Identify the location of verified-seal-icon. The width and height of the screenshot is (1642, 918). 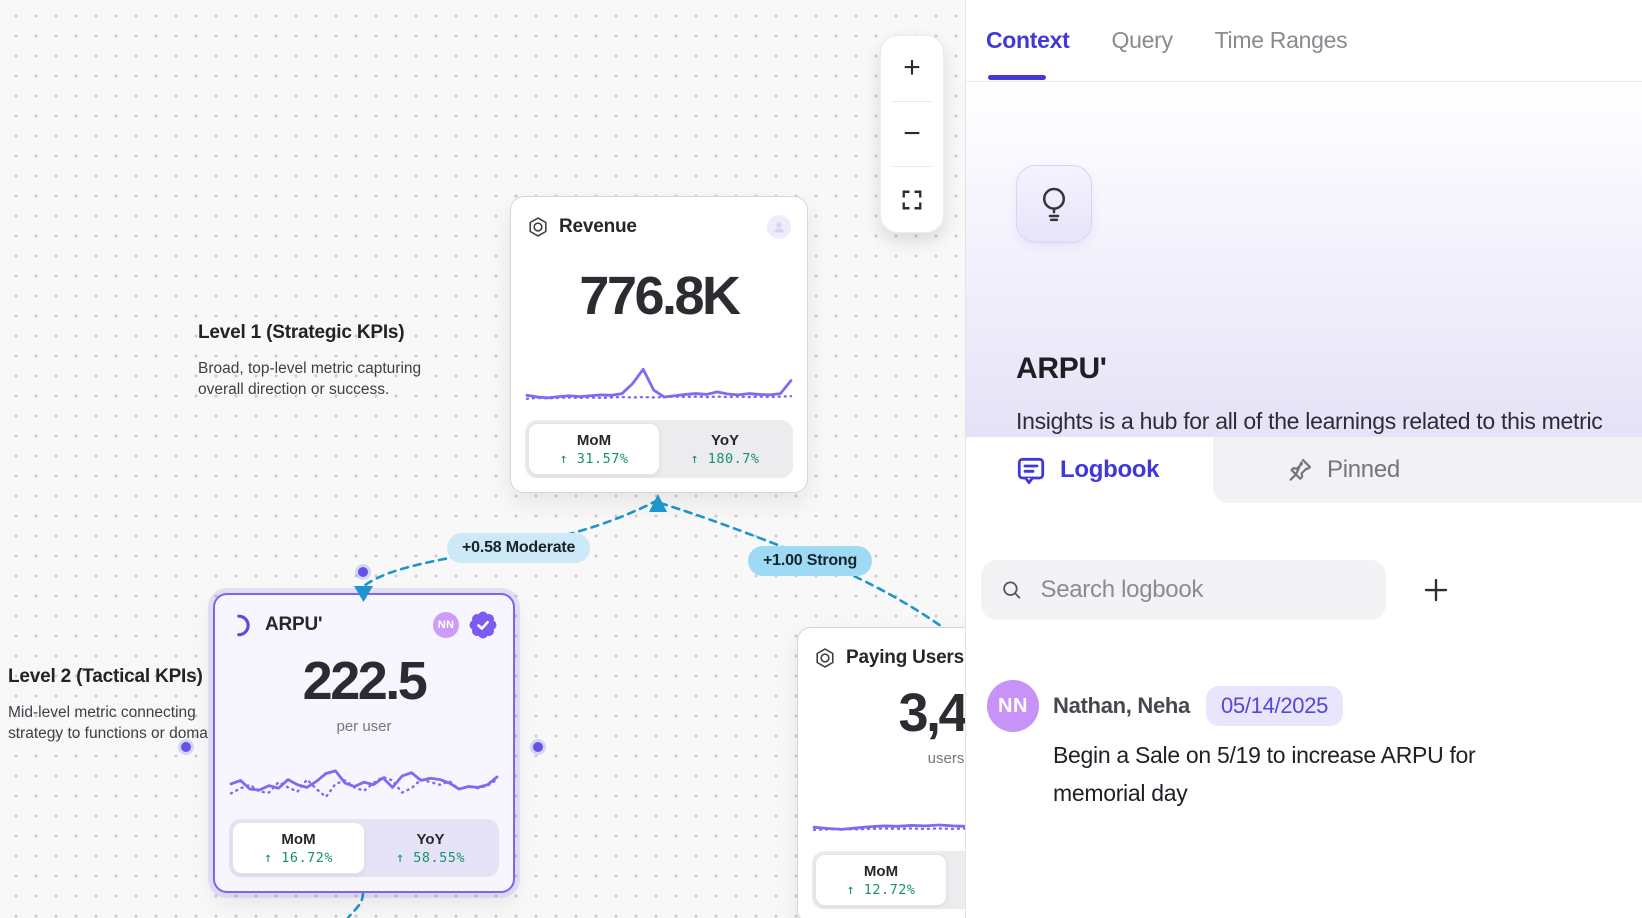
(483, 625).